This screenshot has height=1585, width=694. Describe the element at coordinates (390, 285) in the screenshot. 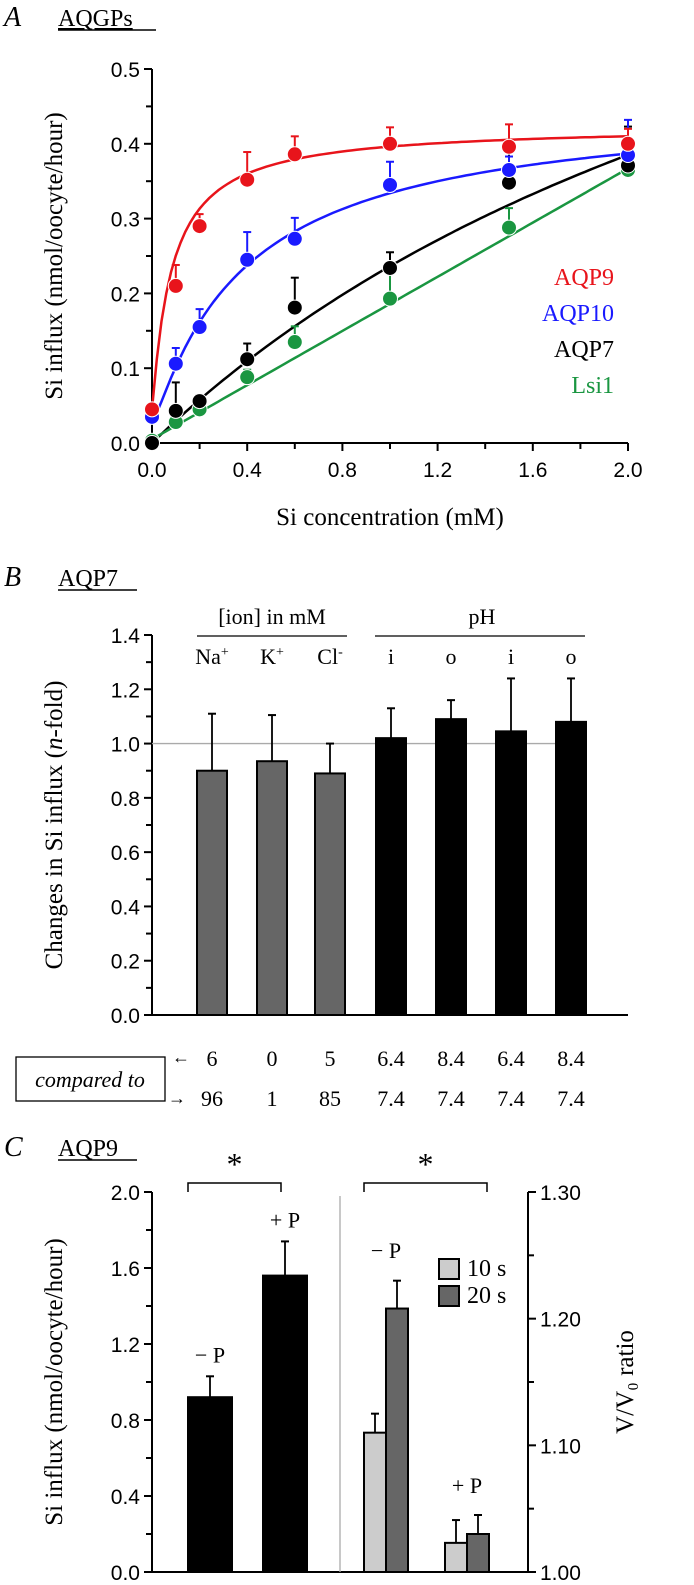

I see `panel-a-fit-aqp10` at that location.